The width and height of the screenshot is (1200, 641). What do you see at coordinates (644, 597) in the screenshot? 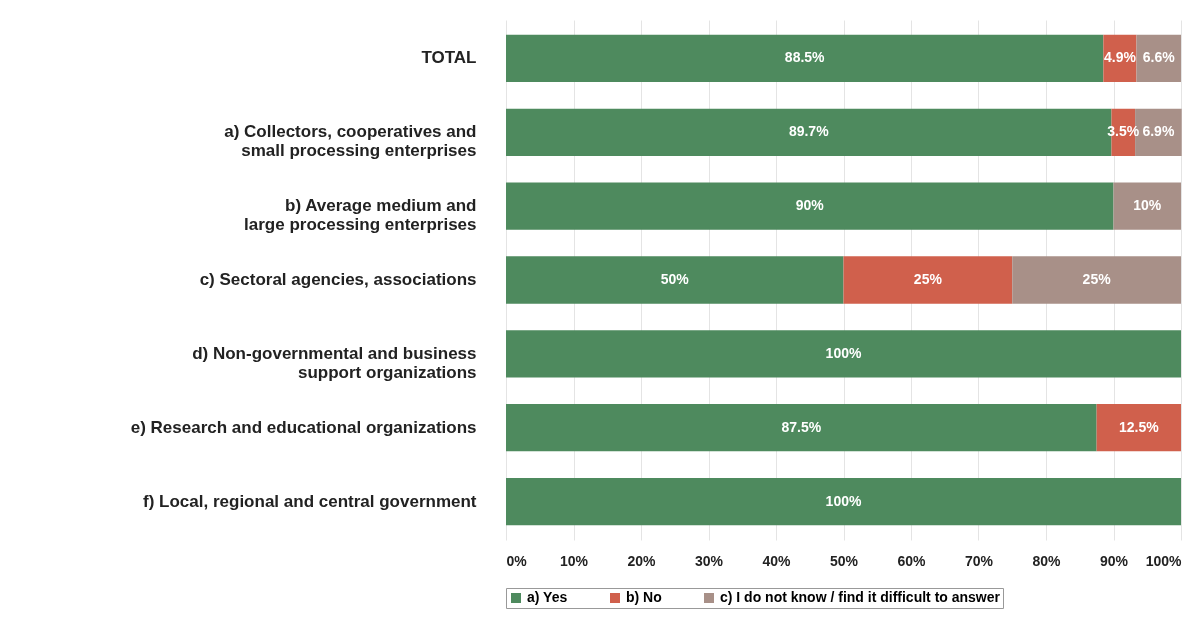
I see `legend-label: b) No` at bounding box center [644, 597].